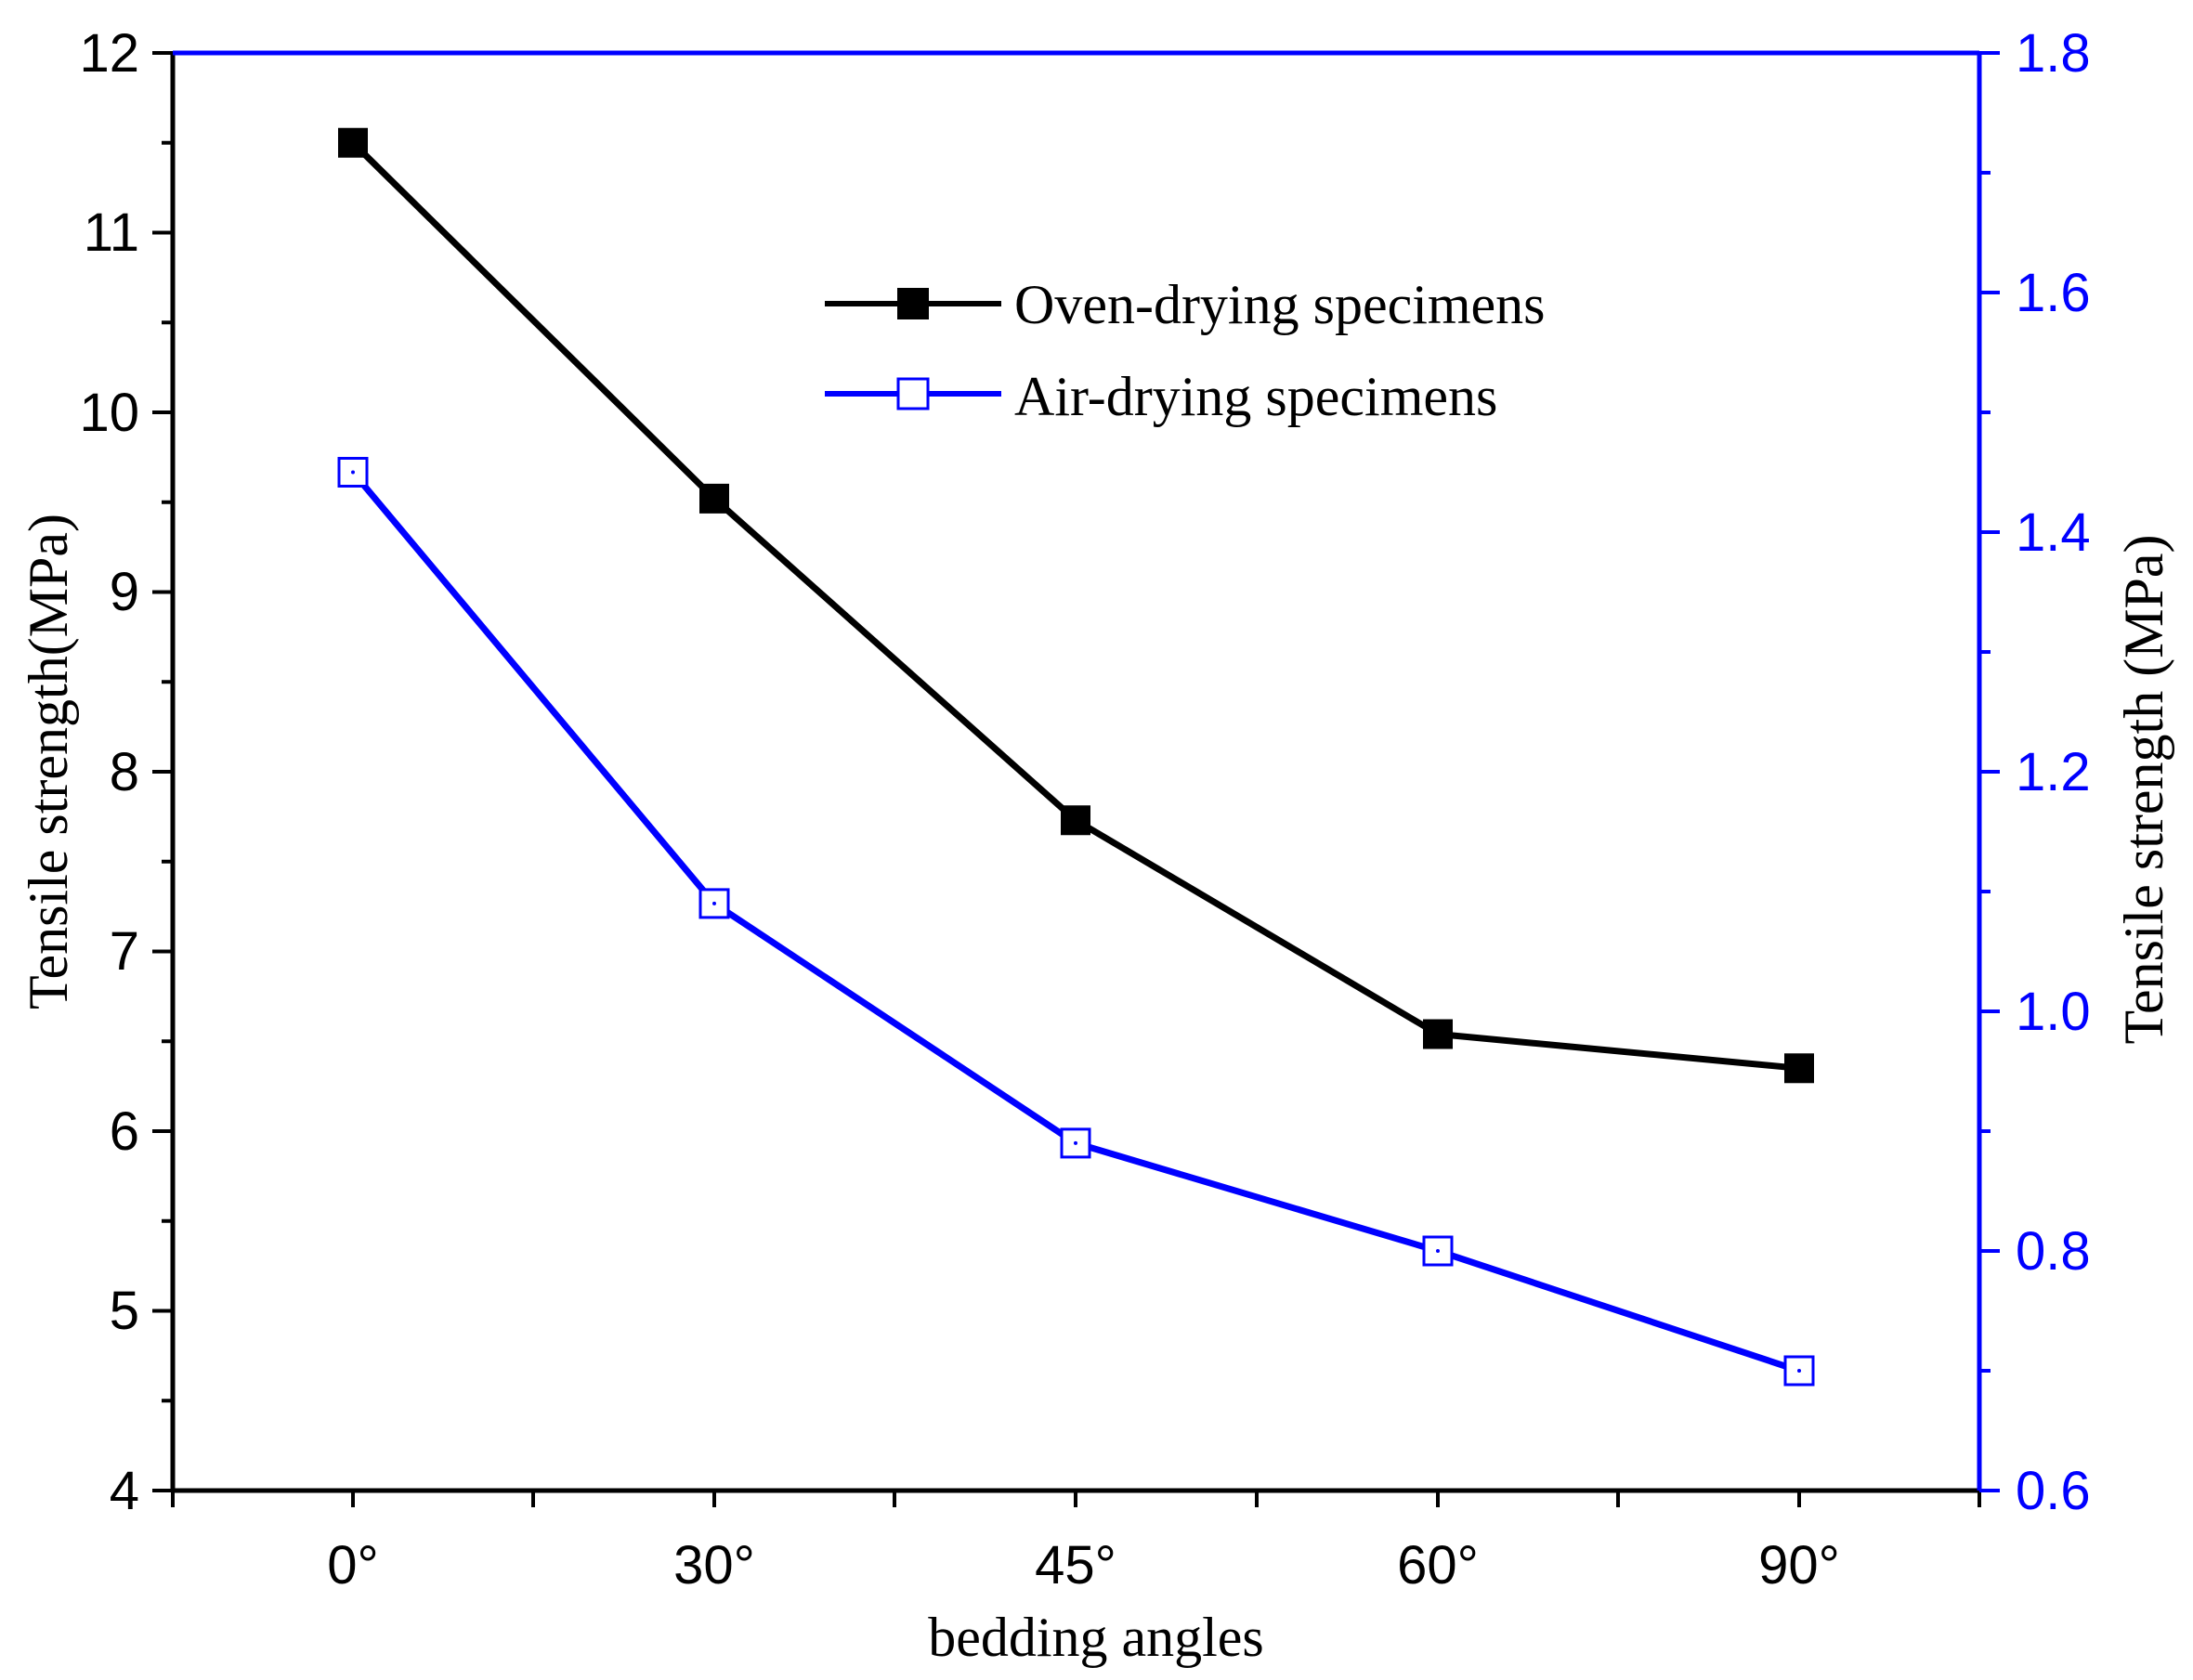  Describe the element at coordinates (124, 772) in the screenshot. I see `y-left-tick-label: 8` at that location.